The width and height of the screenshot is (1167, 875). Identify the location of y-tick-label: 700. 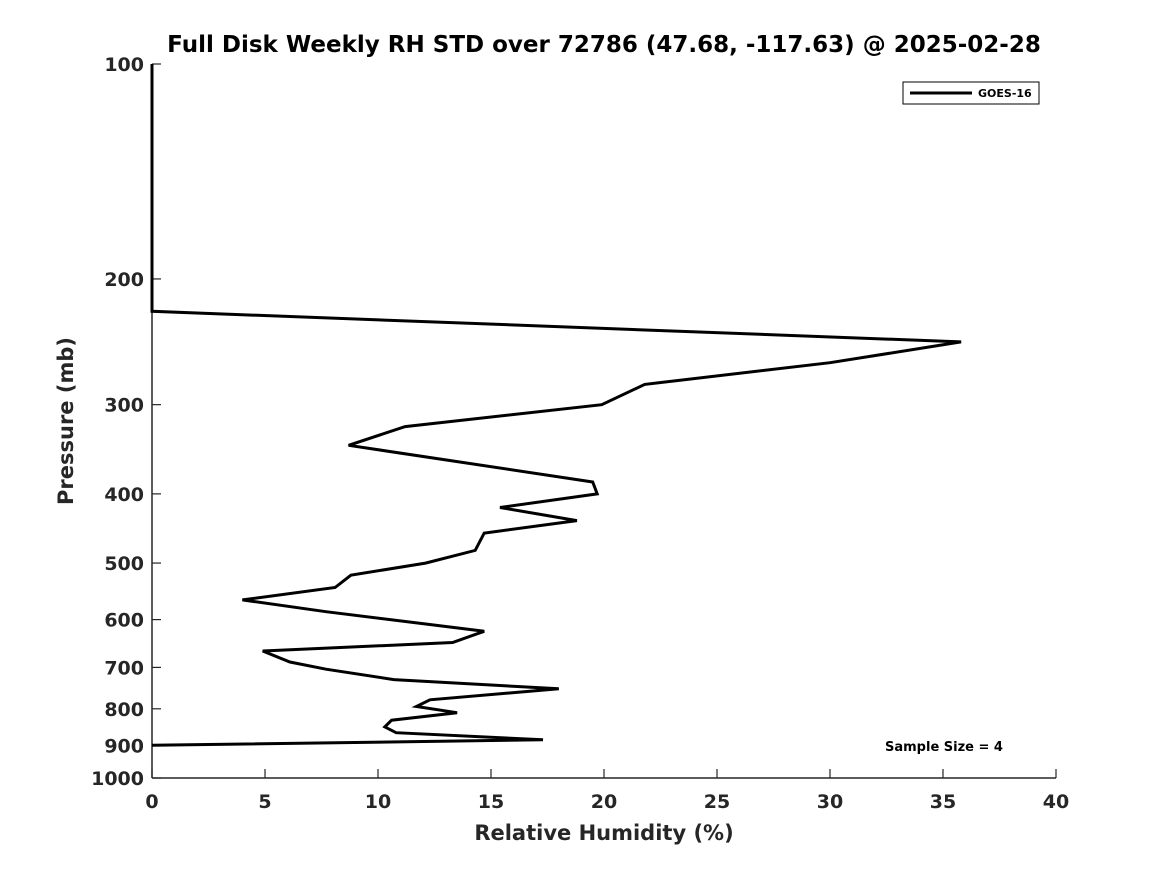
(124, 668).